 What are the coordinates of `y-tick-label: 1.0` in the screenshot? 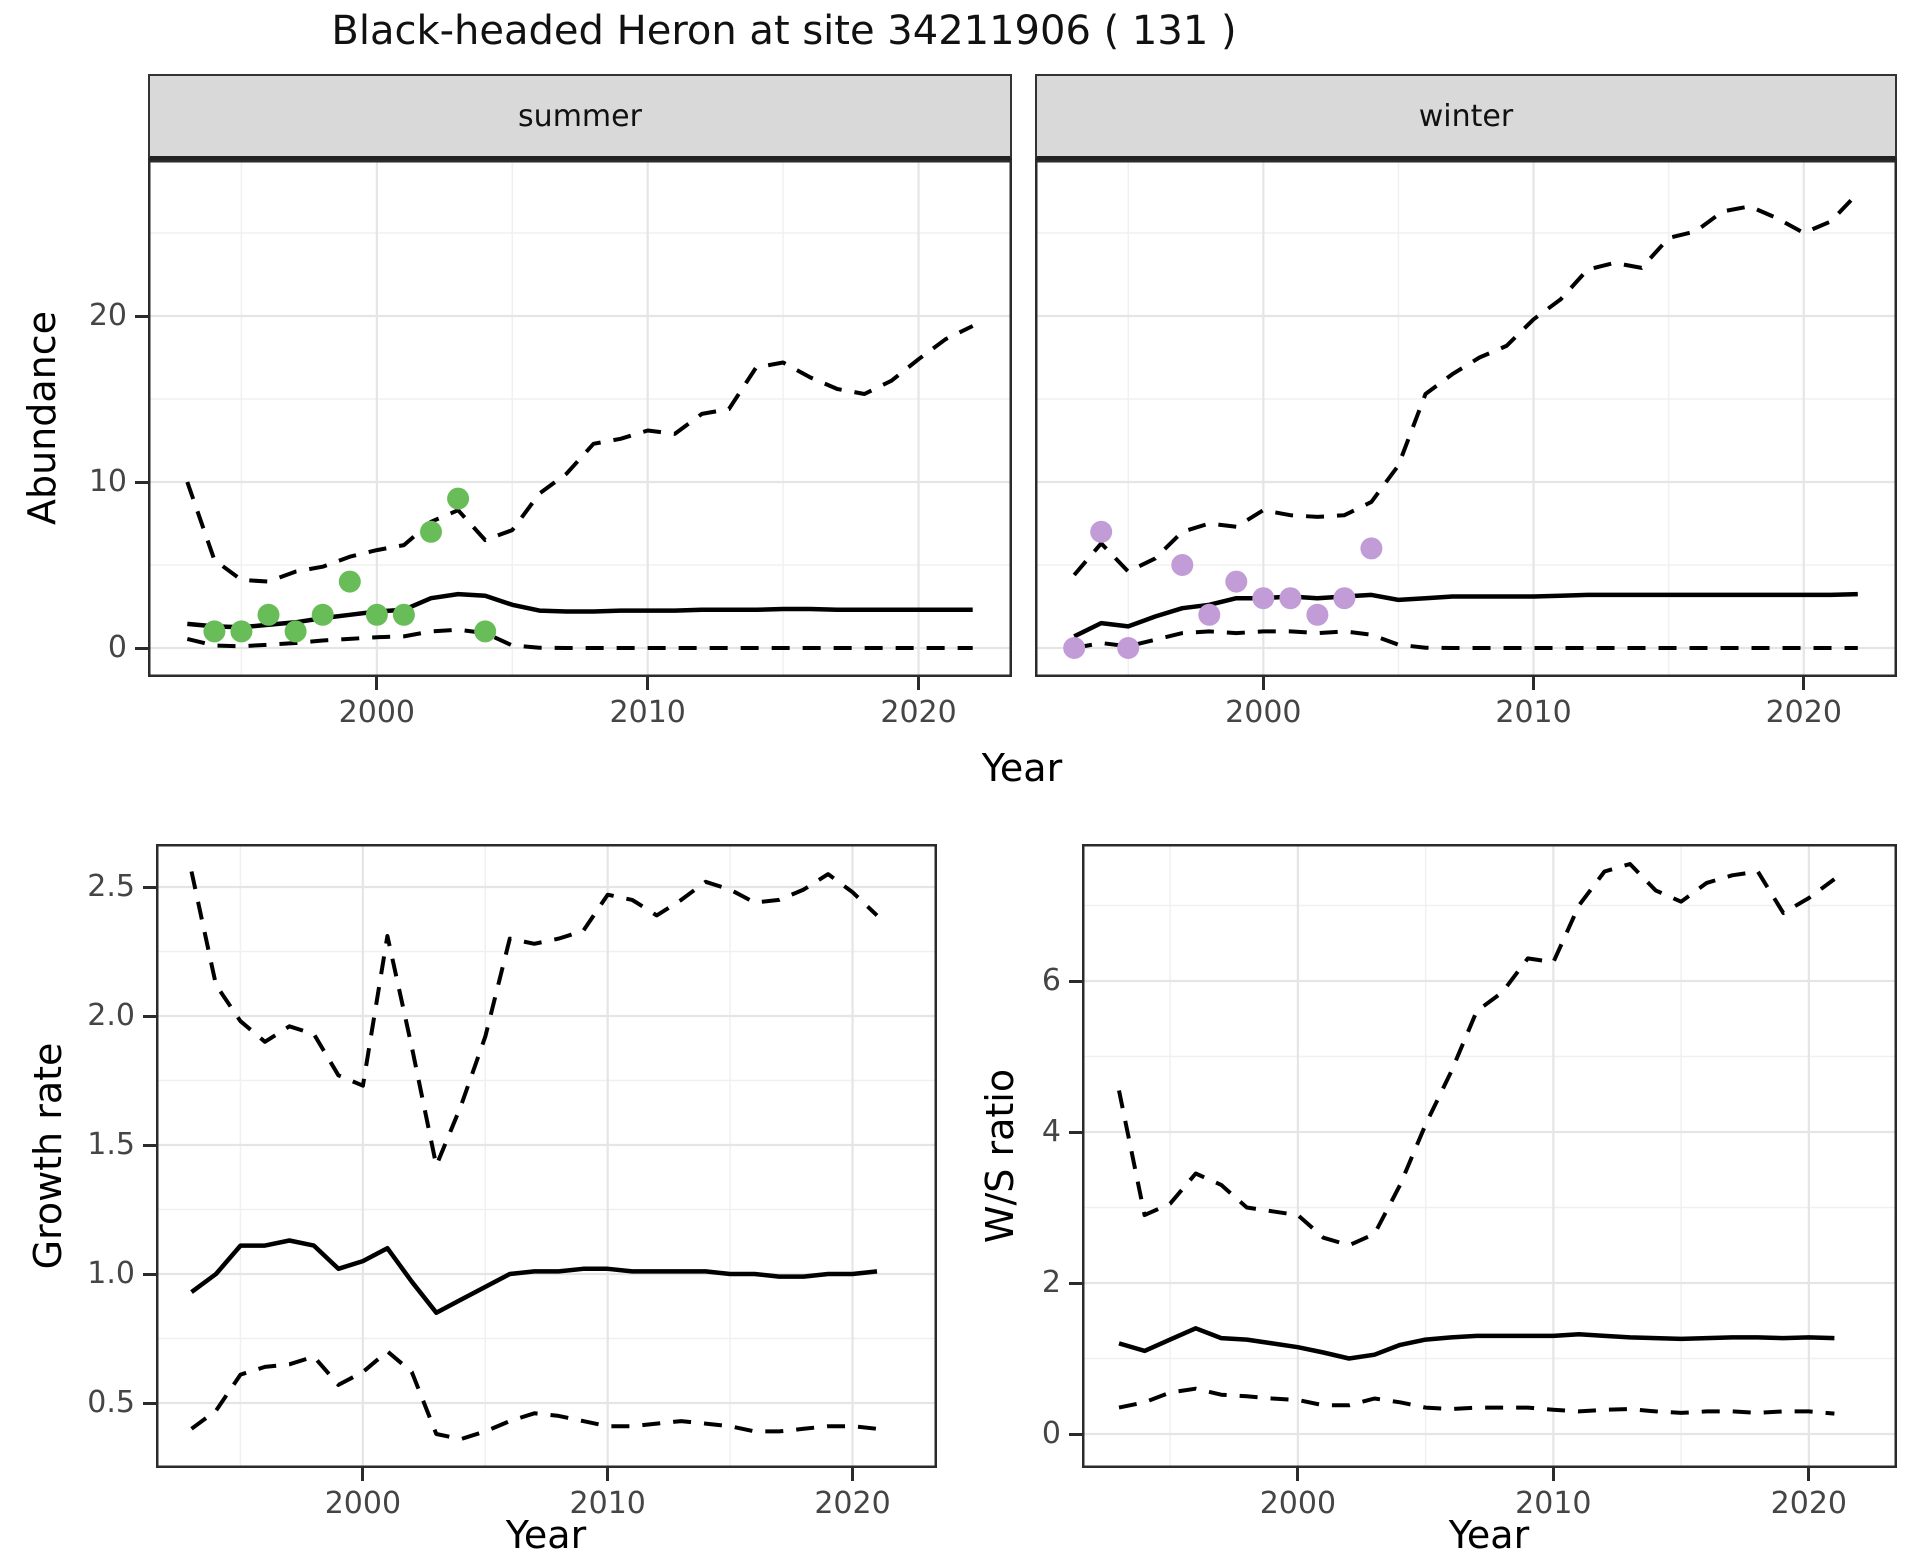 It's located at (111, 1273).